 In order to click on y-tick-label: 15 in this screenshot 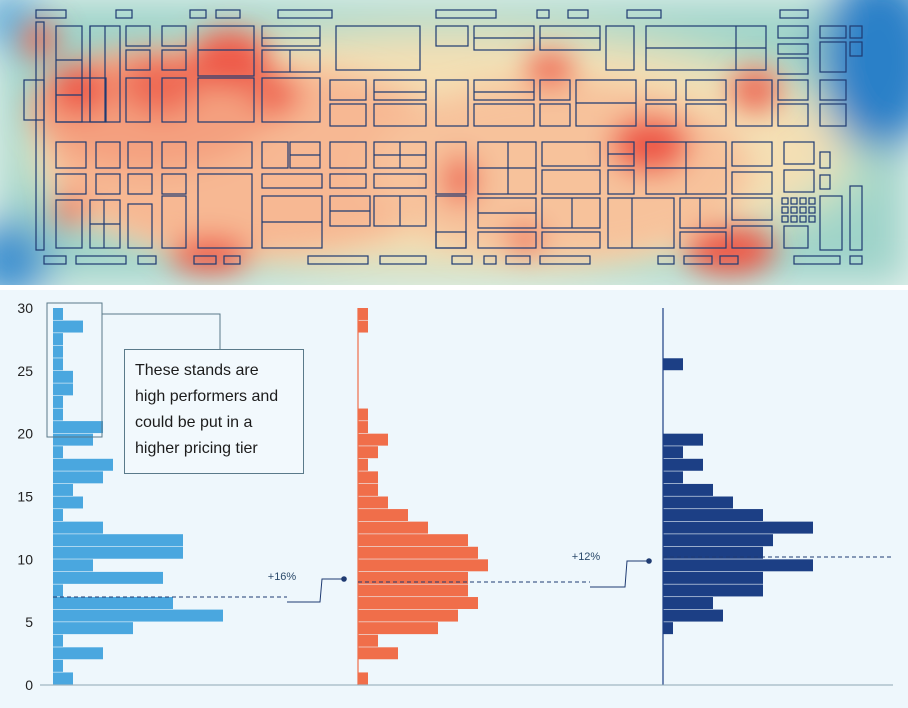, I will do `click(25, 497)`.